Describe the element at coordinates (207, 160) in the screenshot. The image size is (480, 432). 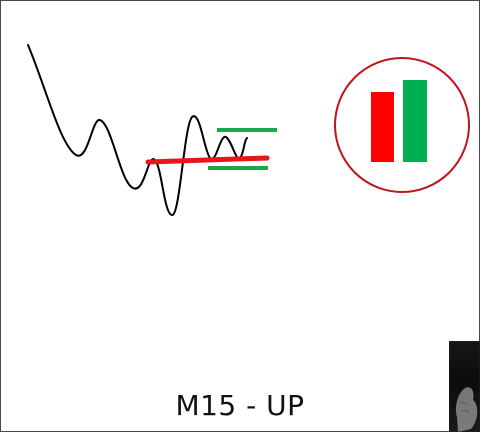
I see `support-line` at that location.